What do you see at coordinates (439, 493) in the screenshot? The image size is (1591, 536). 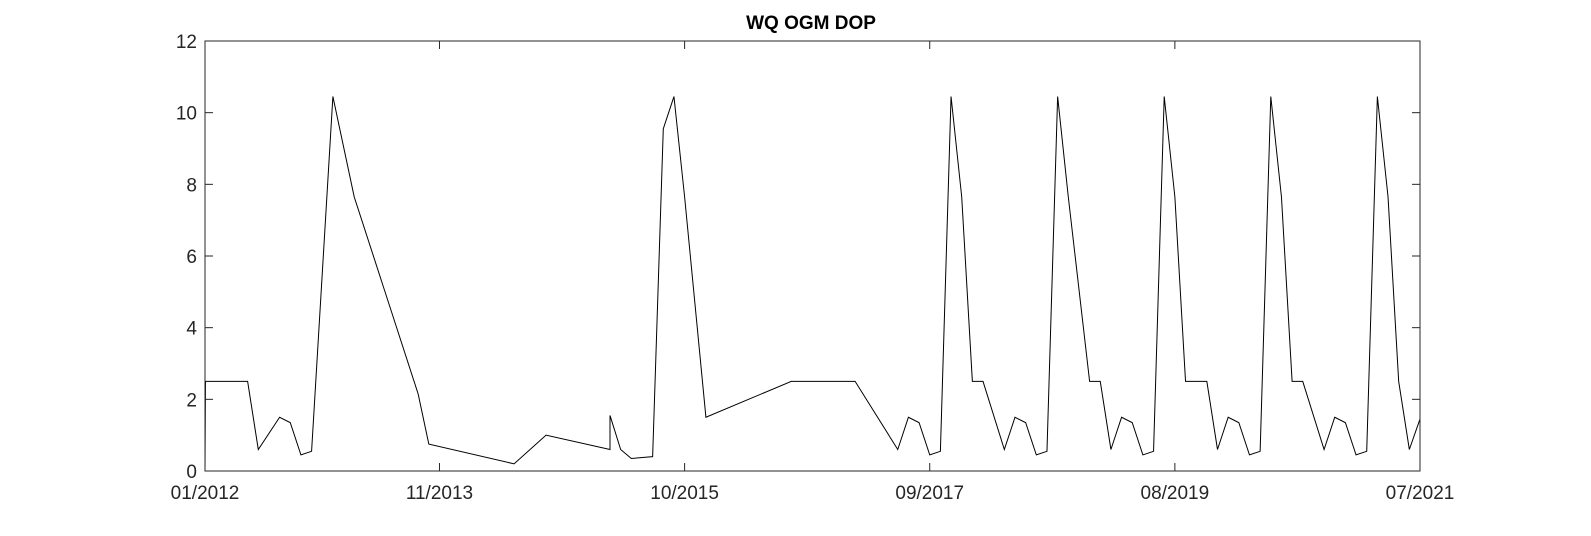 I see `x-tick-label: 11/2013` at bounding box center [439, 493].